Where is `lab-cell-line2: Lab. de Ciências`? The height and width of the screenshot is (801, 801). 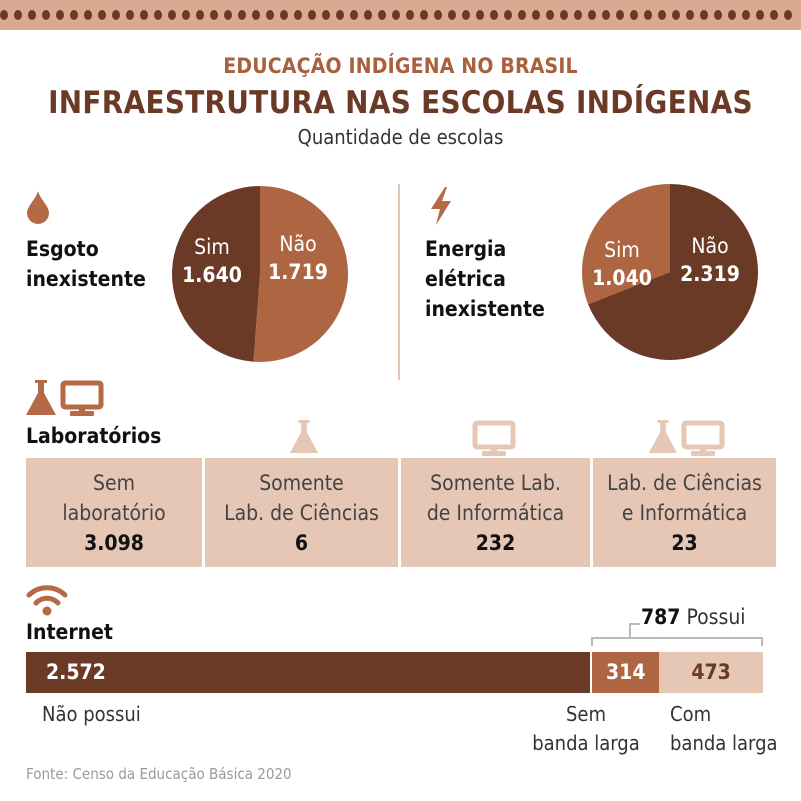 lab-cell-line2: Lab. de Ciências is located at coordinates (301, 513).